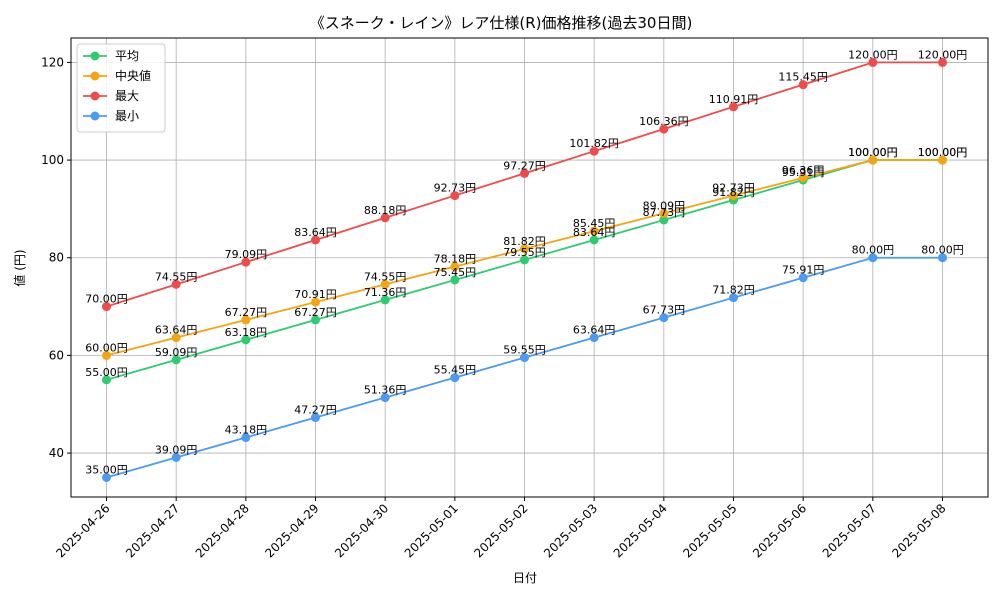 The height and width of the screenshot is (600, 1000). Describe the element at coordinates (385, 292) in the screenshot. I see `data-label: 71.36円` at that location.